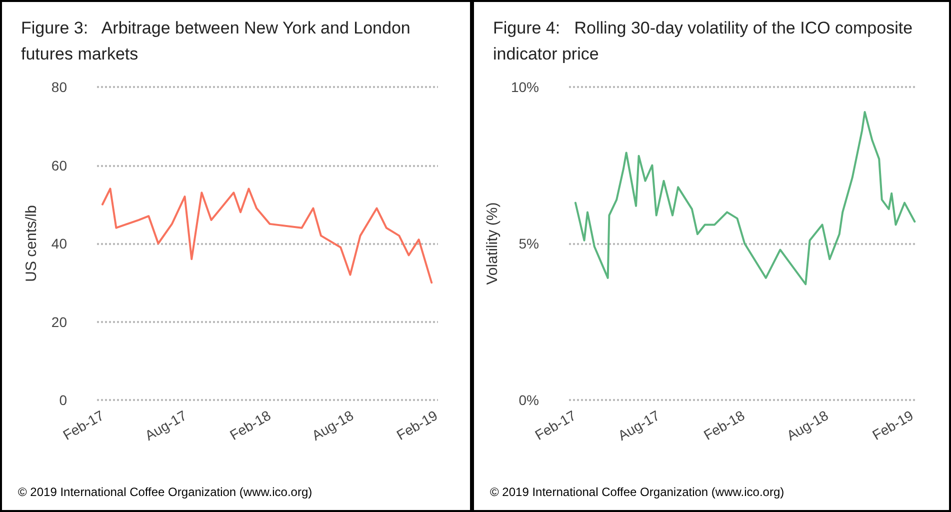  Describe the element at coordinates (528, 244) in the screenshot. I see `y-tick-label: 5%` at that location.